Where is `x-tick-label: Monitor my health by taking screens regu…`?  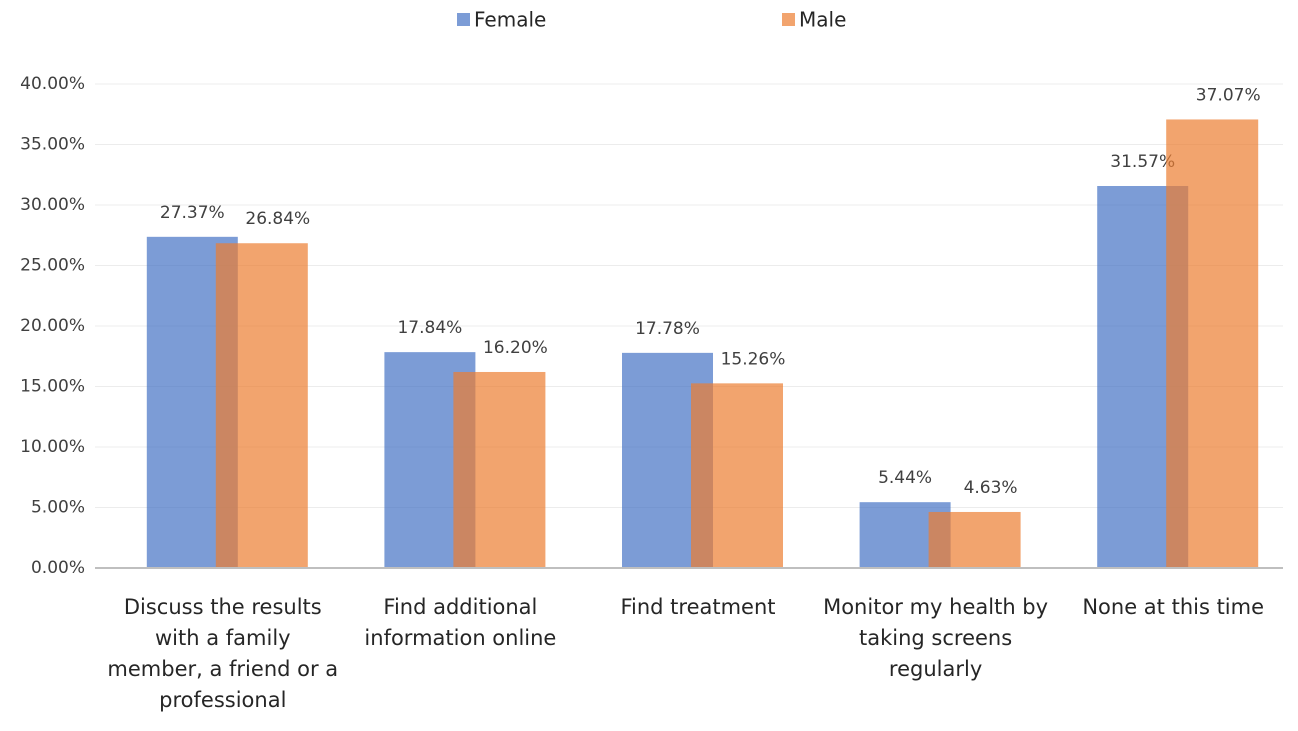 x-tick-label: Monitor my health by taking screens regu… is located at coordinates (936, 638).